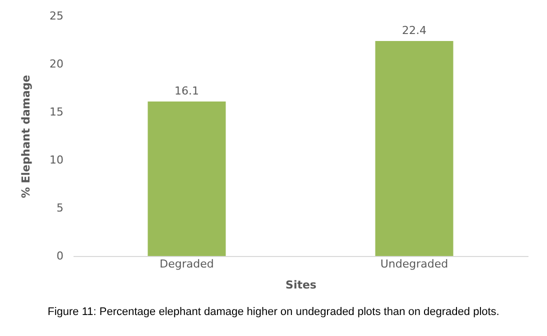  Describe the element at coordinates (26, 136) in the screenshot. I see `y-axis-title: % Elephant damage` at that location.